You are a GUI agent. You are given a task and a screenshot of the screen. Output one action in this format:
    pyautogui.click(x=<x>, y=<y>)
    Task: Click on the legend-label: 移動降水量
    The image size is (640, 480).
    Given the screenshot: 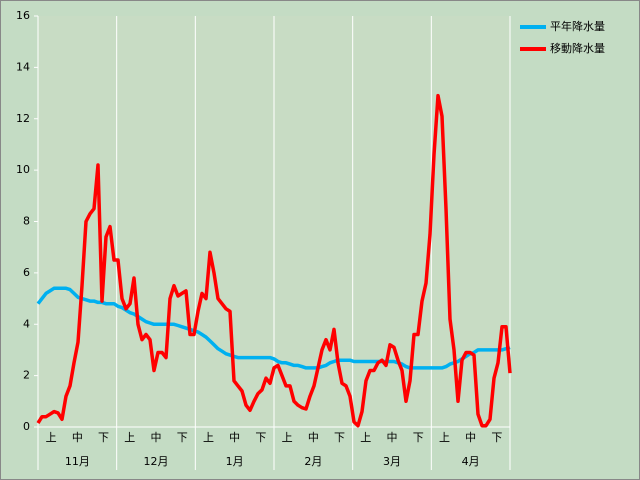 What is the action you would take?
    pyautogui.click(x=577, y=48)
    